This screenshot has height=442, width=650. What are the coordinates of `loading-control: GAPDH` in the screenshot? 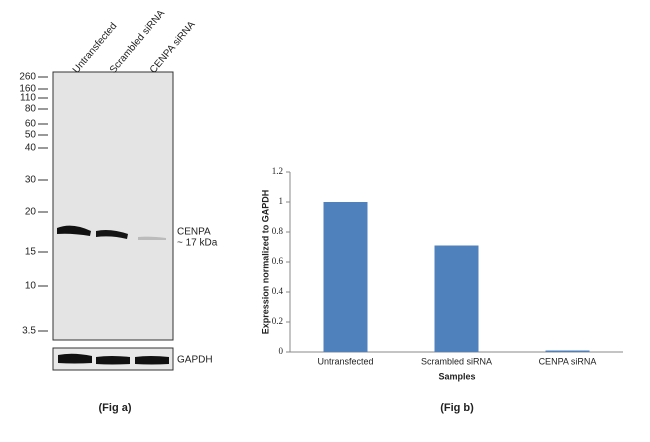 It's located at (195, 360).